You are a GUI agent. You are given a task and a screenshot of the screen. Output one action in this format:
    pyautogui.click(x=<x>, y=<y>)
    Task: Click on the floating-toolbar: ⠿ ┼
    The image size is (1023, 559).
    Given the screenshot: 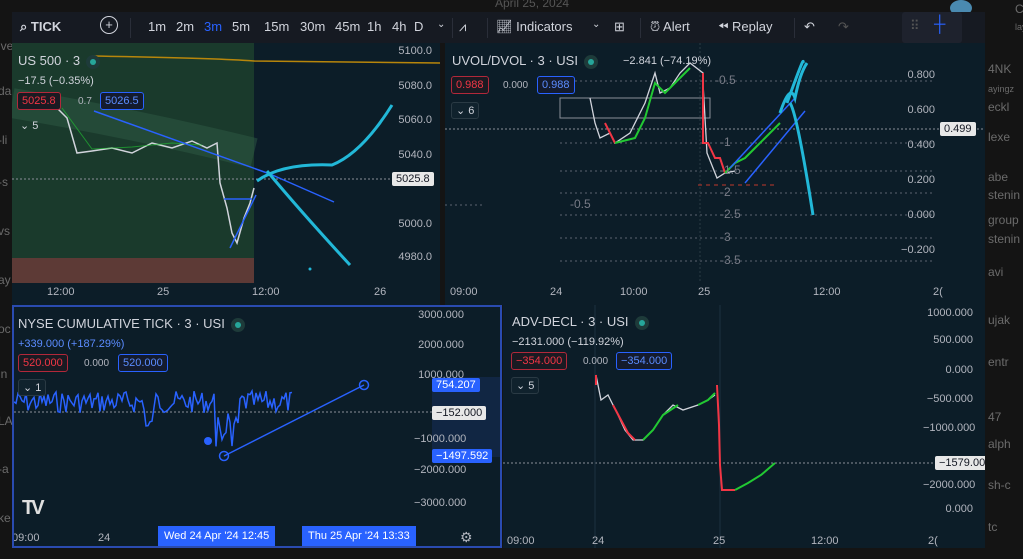 What is the action you would take?
    pyautogui.click(x=932, y=27)
    